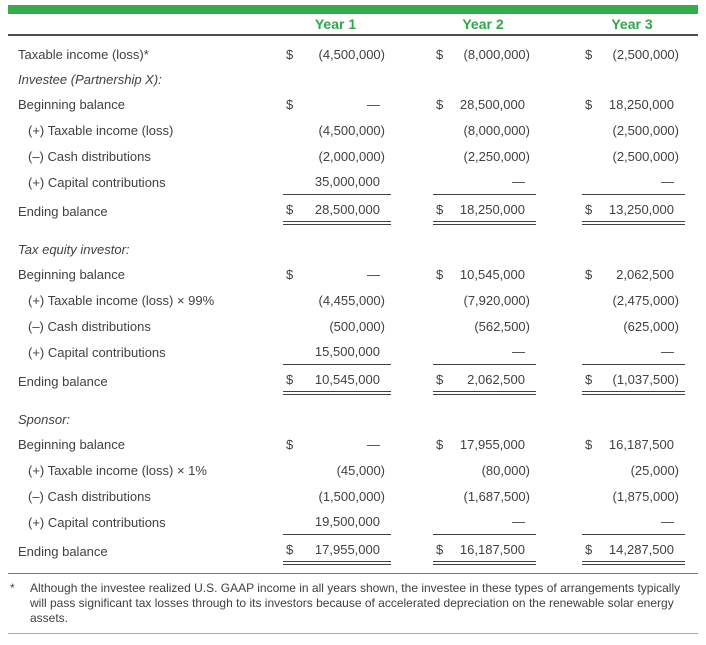  Describe the element at coordinates (497, 130) in the screenshot. I see `cell-value: (8,000,000)` at that location.